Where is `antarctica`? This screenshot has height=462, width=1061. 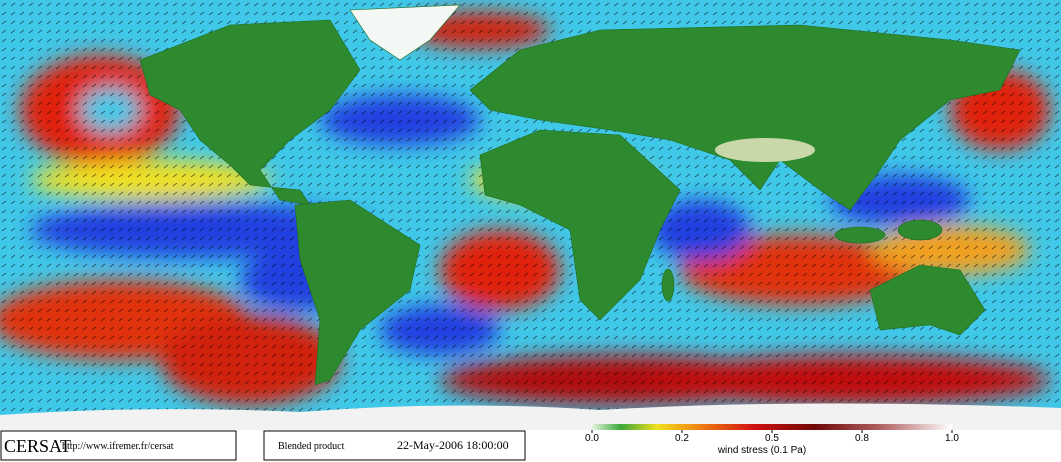 antarctica is located at coordinates (530, 416).